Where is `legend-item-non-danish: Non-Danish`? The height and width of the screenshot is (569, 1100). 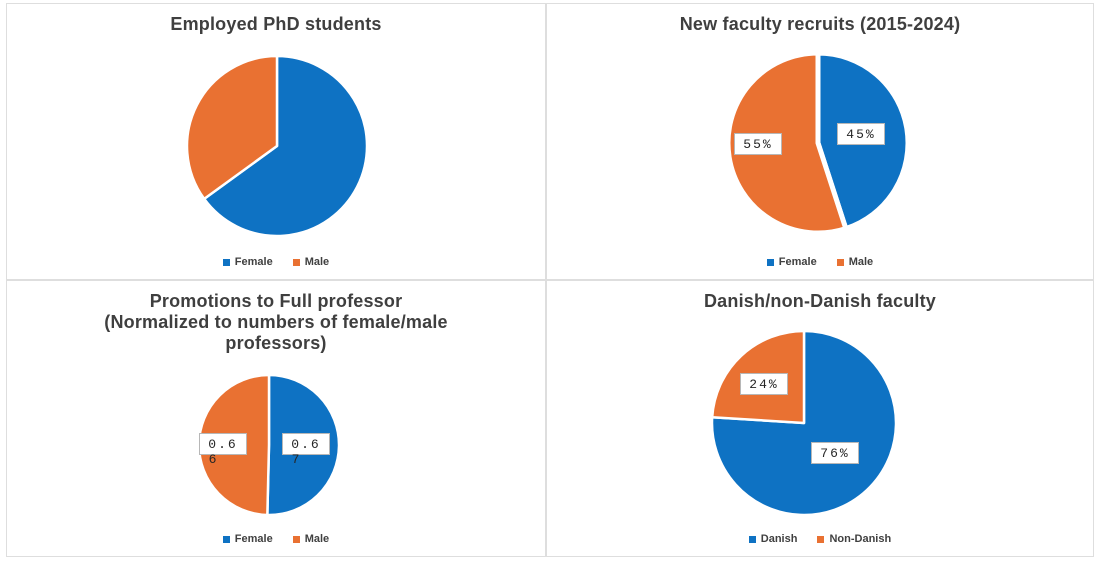 legend-item-non-danish: Non-Danish is located at coordinates (854, 539).